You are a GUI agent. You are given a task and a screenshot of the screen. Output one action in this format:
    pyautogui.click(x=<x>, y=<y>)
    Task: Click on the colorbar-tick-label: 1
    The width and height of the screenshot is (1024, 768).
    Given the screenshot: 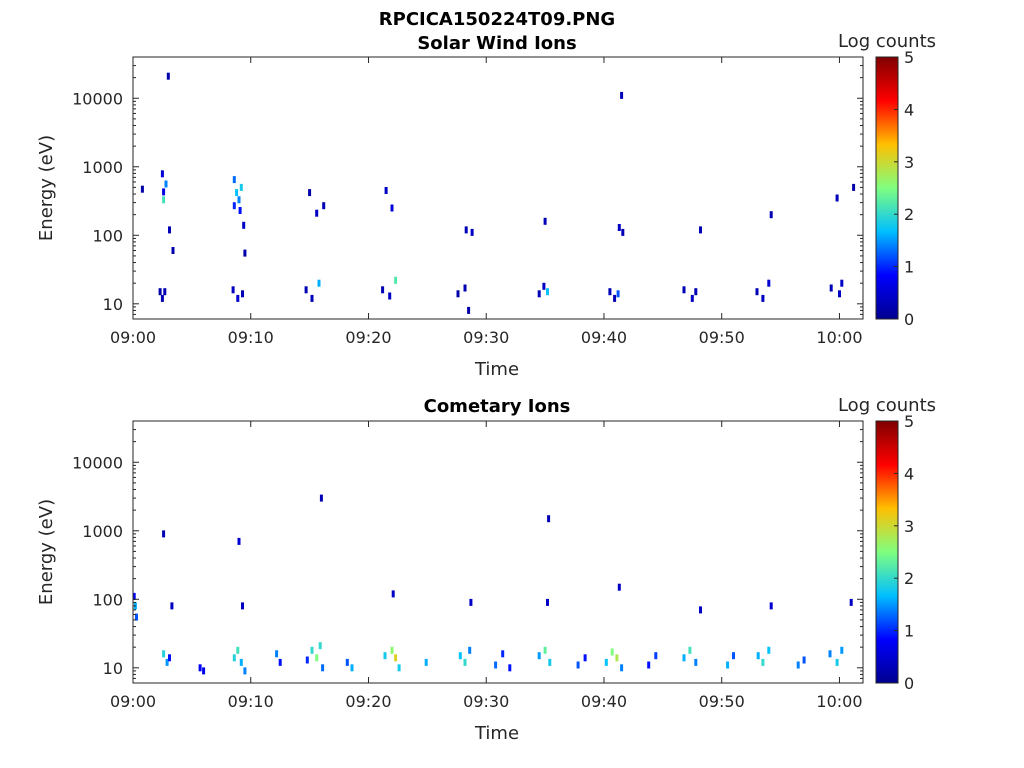 What is the action you would take?
    pyautogui.click(x=909, y=267)
    